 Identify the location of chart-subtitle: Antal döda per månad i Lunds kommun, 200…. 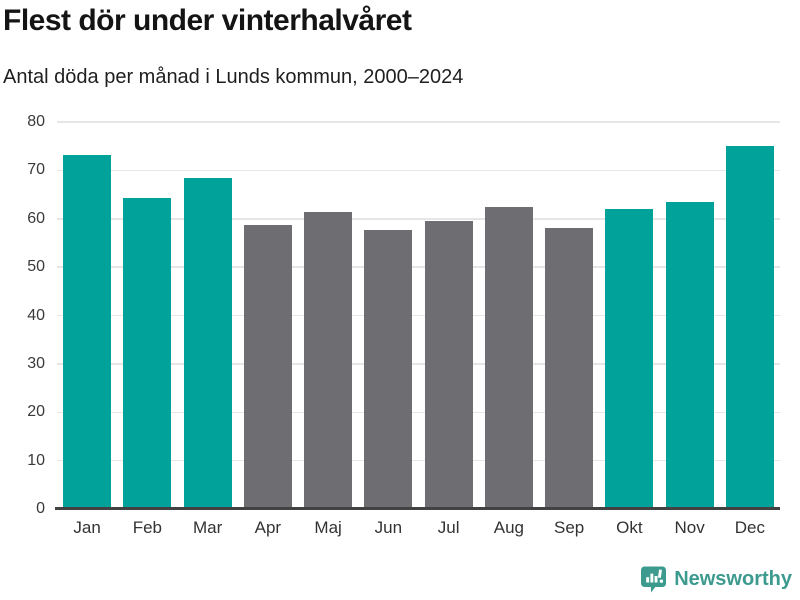
(233, 77).